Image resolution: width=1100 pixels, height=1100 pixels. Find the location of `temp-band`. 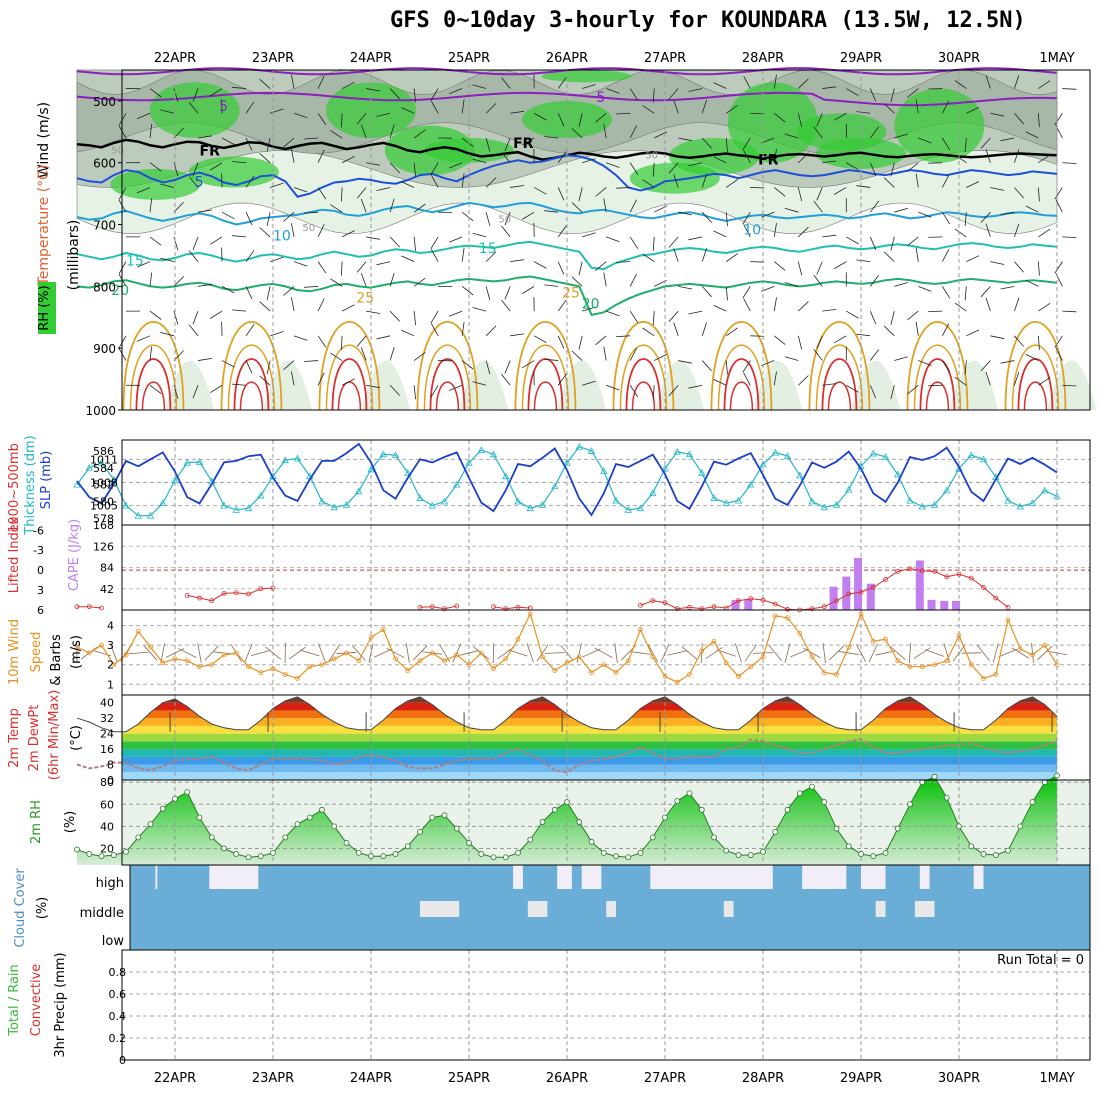

temp-band is located at coordinates (589, 737).